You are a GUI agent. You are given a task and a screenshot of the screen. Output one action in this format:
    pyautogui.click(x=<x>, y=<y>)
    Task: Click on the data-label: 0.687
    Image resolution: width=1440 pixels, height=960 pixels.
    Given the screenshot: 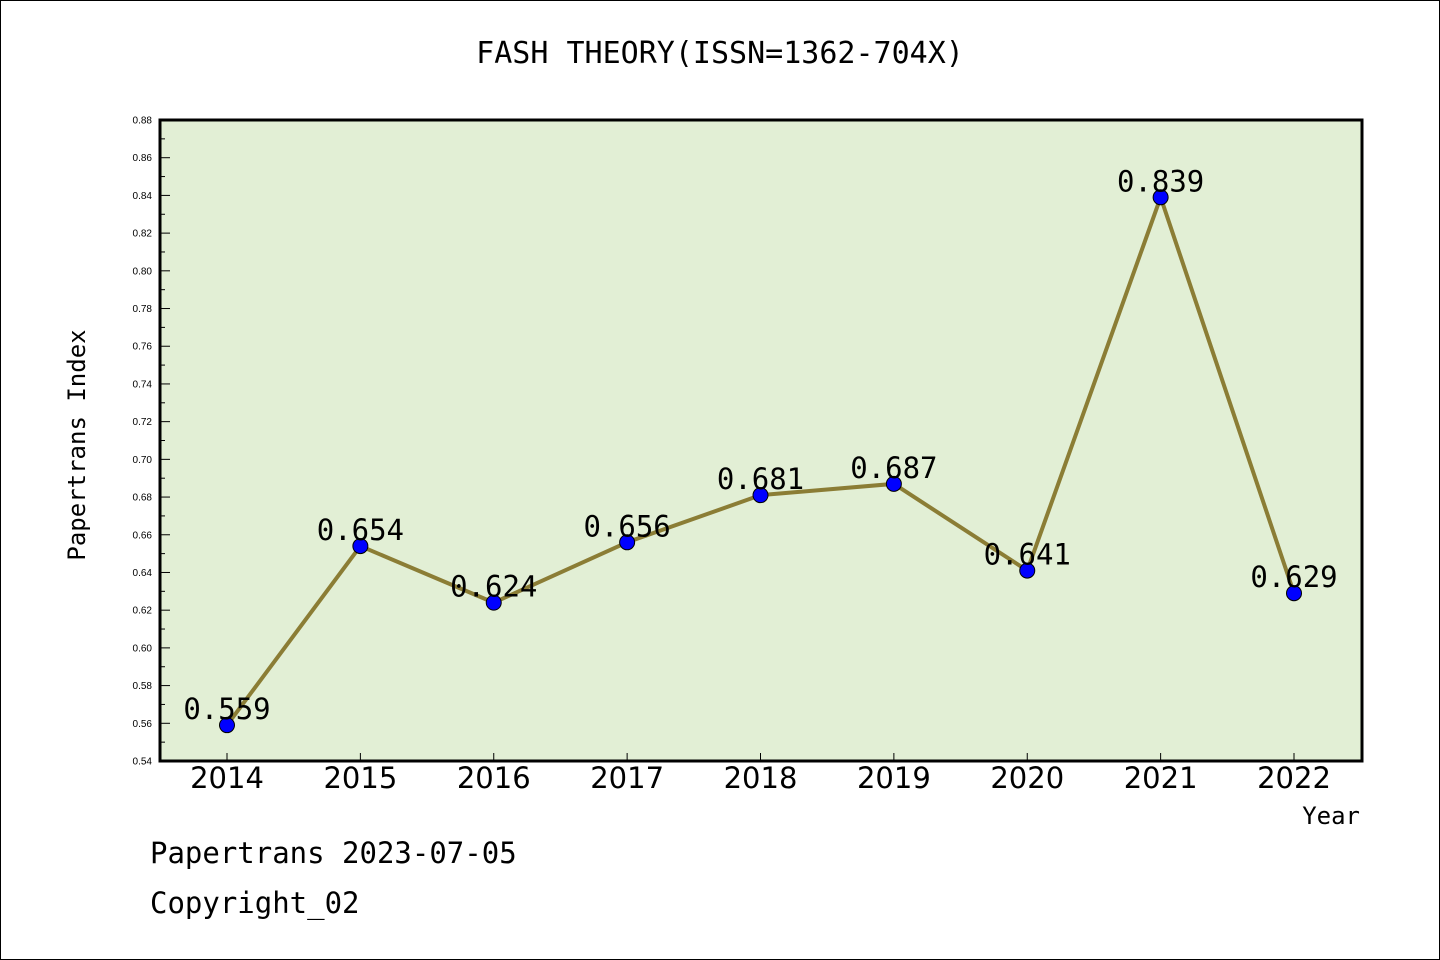 What is the action you would take?
    pyautogui.click(x=893, y=468)
    